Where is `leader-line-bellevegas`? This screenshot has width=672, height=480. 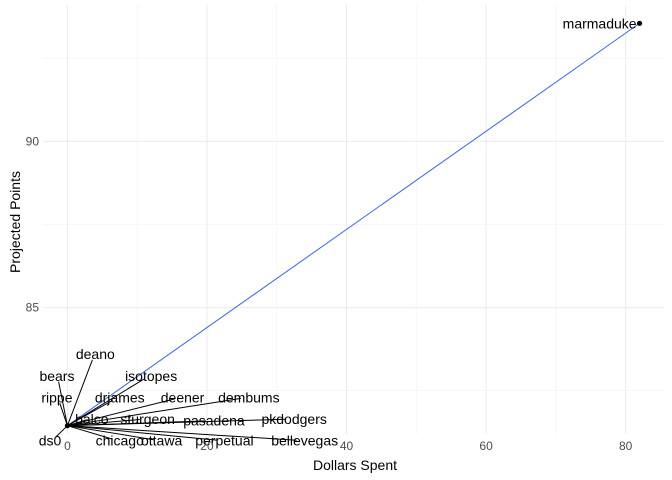
leader-line-bellevegas is located at coordinates (182, 433).